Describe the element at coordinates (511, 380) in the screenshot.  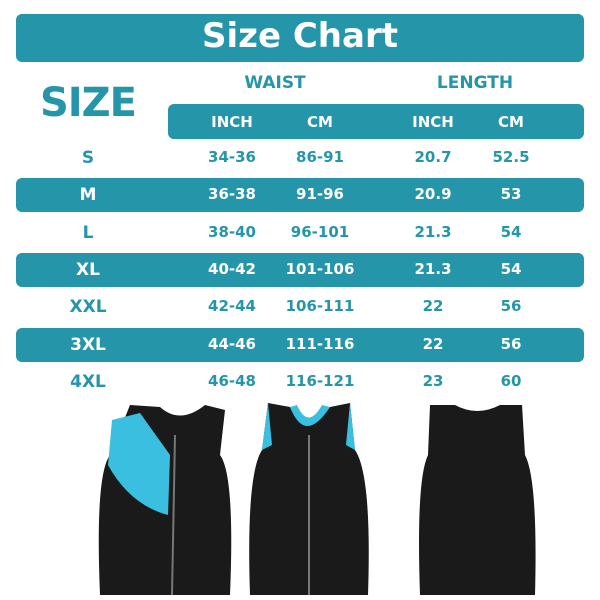
I see `cell-length-cm: 60` at that location.